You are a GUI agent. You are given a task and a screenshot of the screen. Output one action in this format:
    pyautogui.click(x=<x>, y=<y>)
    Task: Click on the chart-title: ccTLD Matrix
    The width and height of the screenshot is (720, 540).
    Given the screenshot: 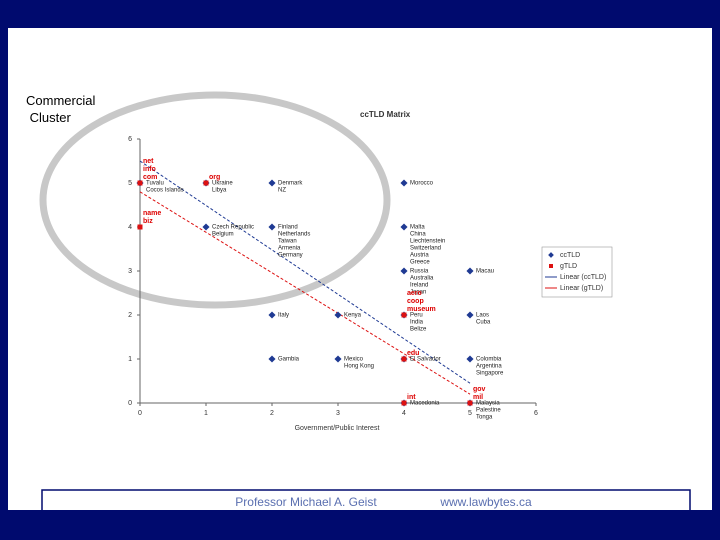 What is the action you would take?
    pyautogui.click(x=385, y=114)
    